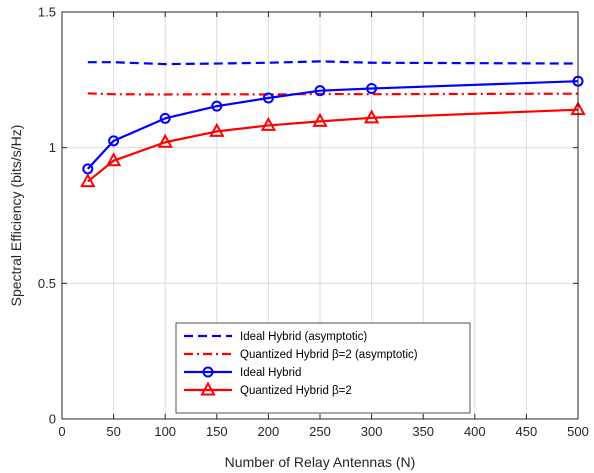 The height and width of the screenshot is (473, 594). What do you see at coordinates (52, 419) in the screenshot?
I see `y-tick-label: 0` at bounding box center [52, 419].